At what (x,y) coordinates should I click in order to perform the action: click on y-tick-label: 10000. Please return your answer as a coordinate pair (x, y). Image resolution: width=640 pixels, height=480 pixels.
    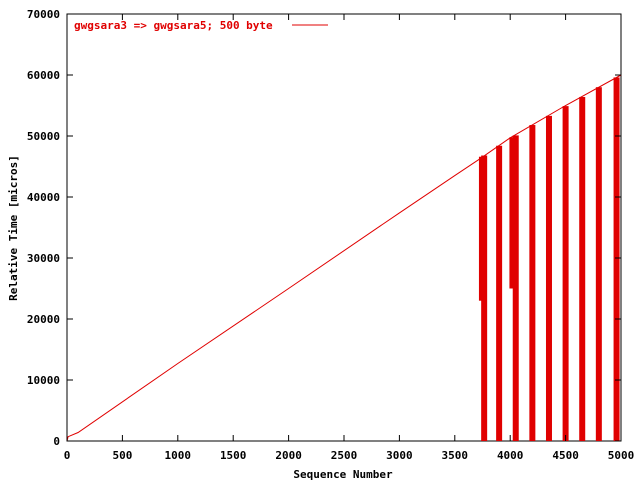
    Looking at the image, I should click on (43, 380).